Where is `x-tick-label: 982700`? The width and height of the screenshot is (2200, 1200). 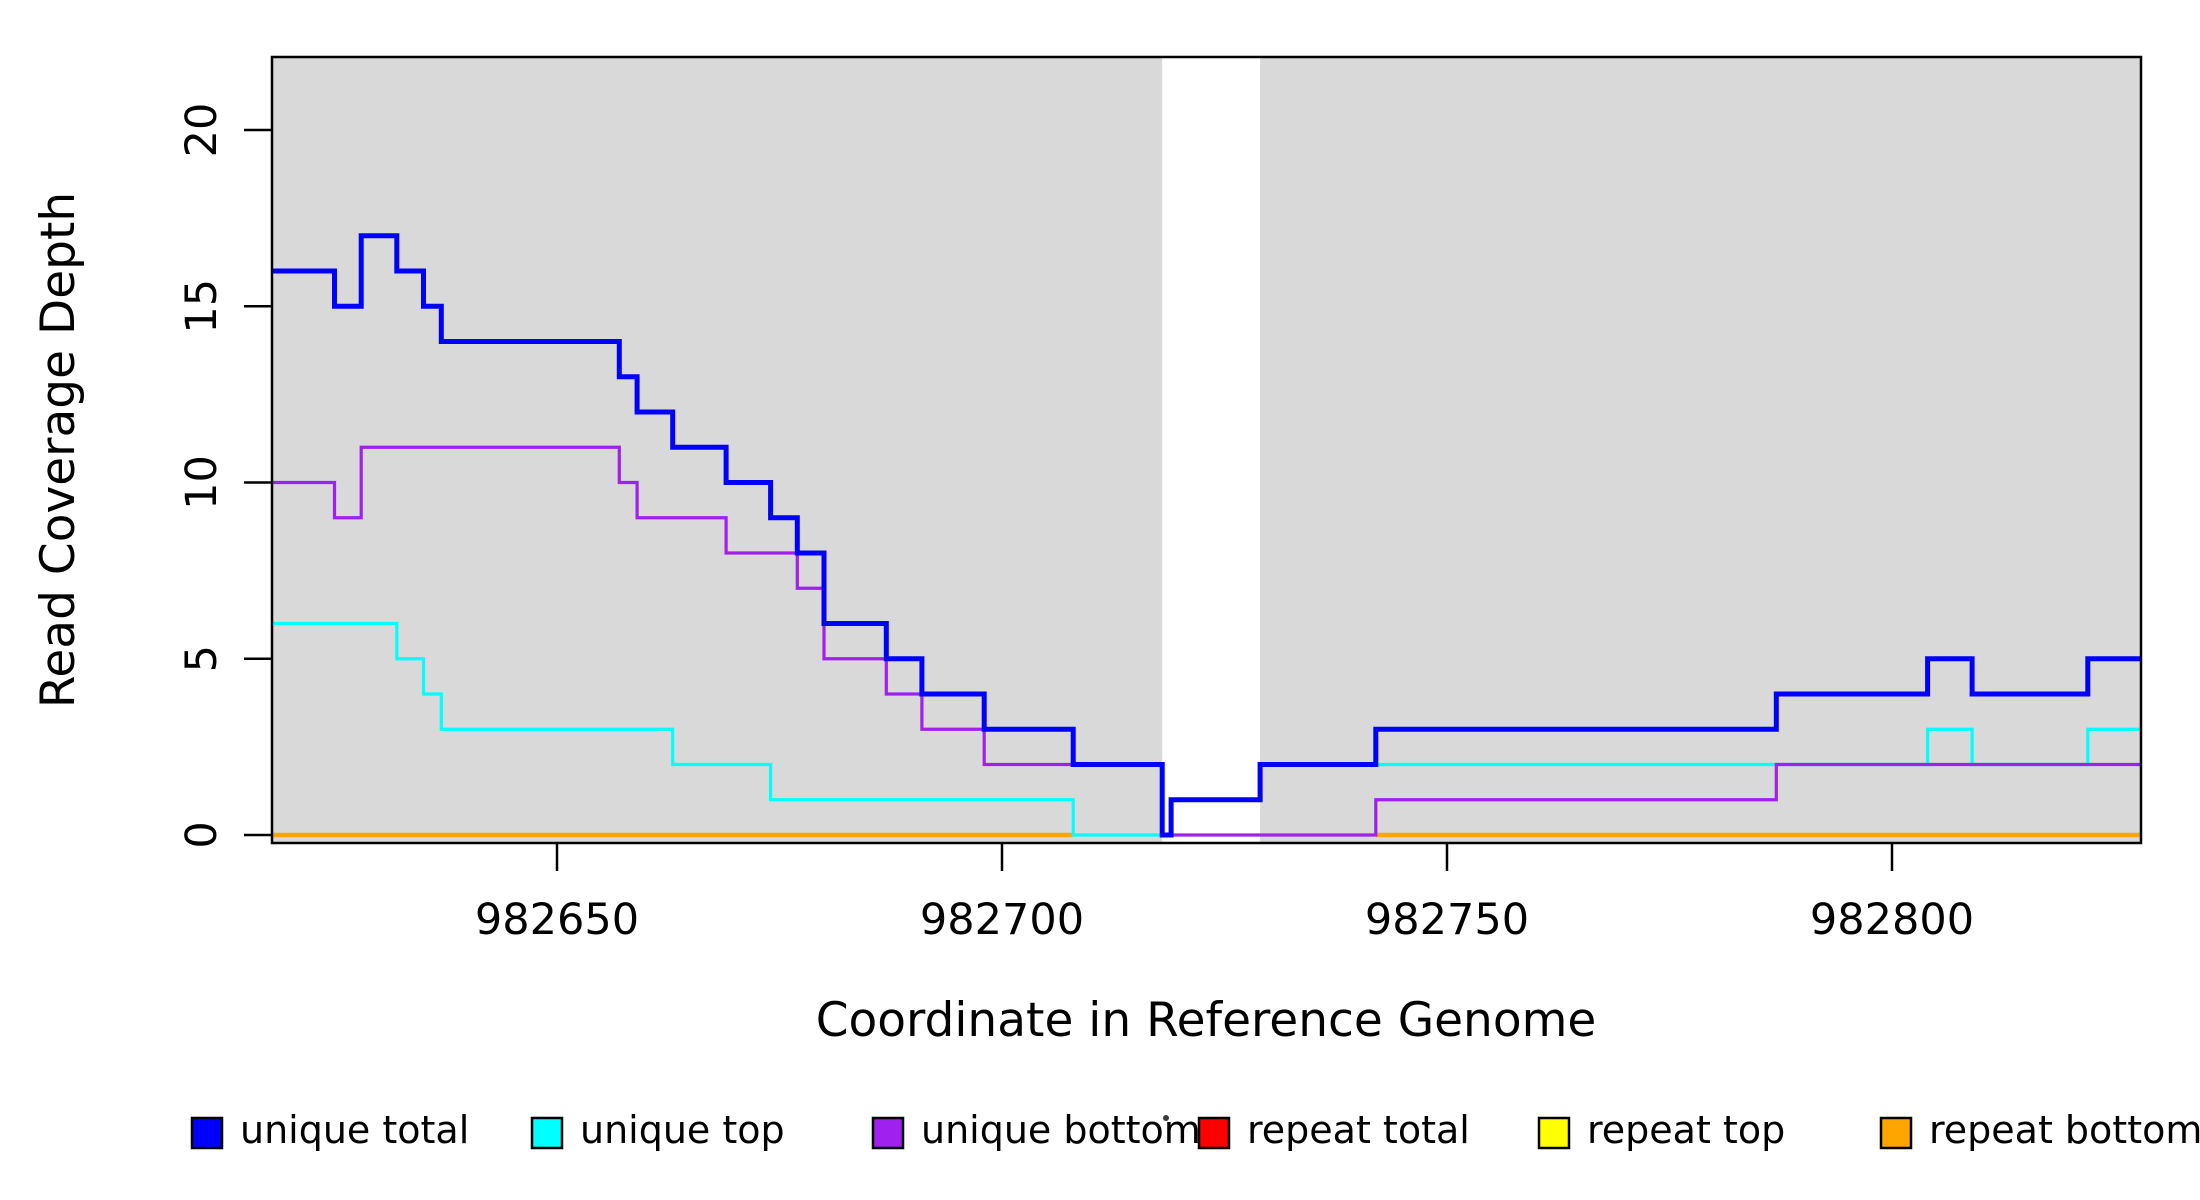
x-tick-label: 982700 is located at coordinates (1002, 920).